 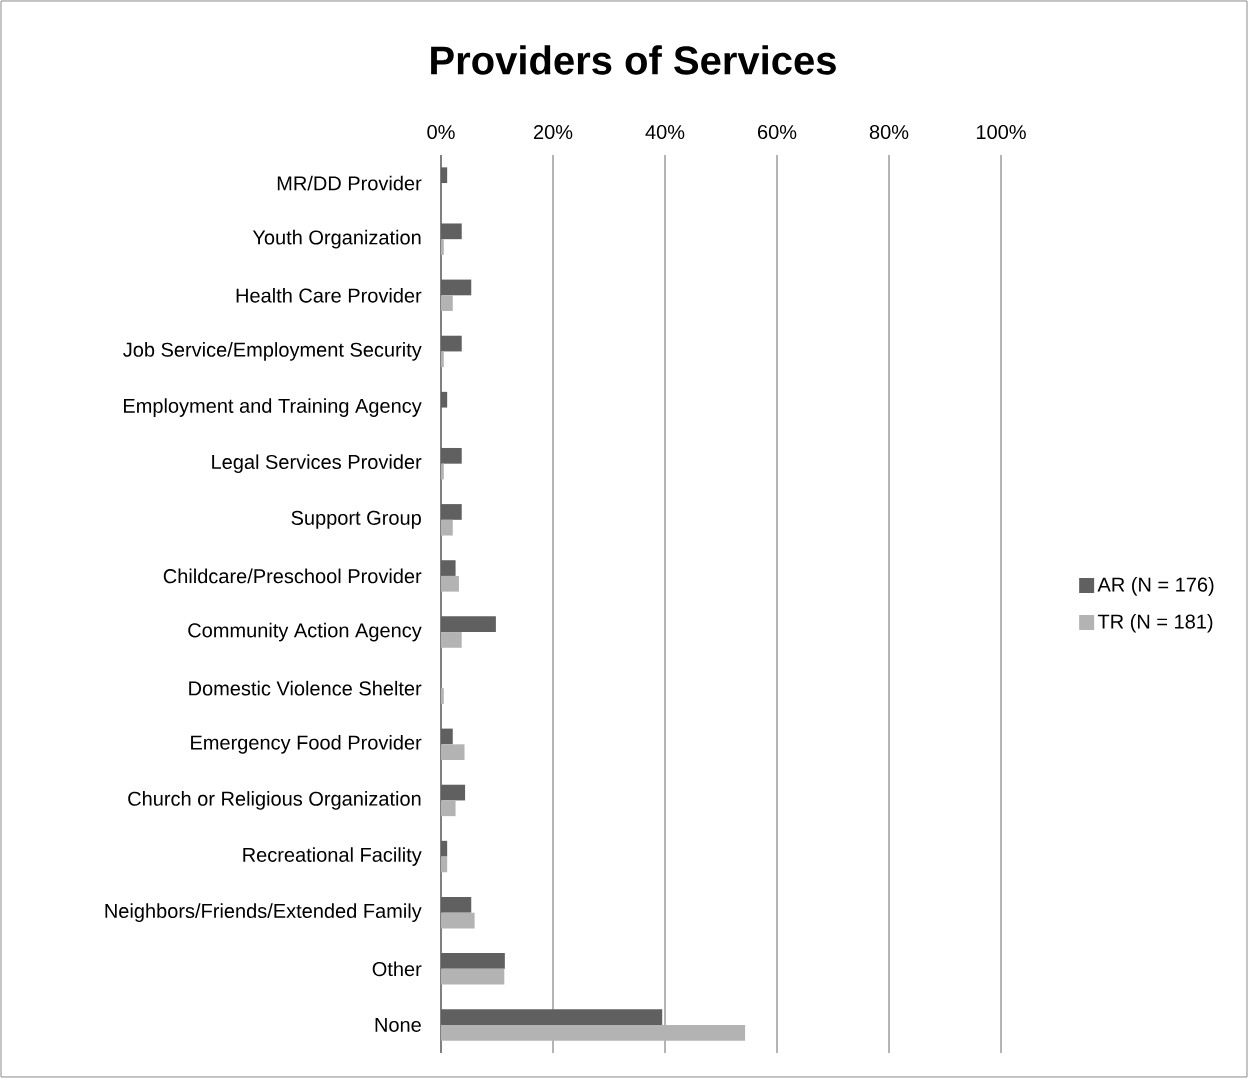 What do you see at coordinates (332, 856) in the screenshot?
I see `y-tick-label: Recreational Facility` at bounding box center [332, 856].